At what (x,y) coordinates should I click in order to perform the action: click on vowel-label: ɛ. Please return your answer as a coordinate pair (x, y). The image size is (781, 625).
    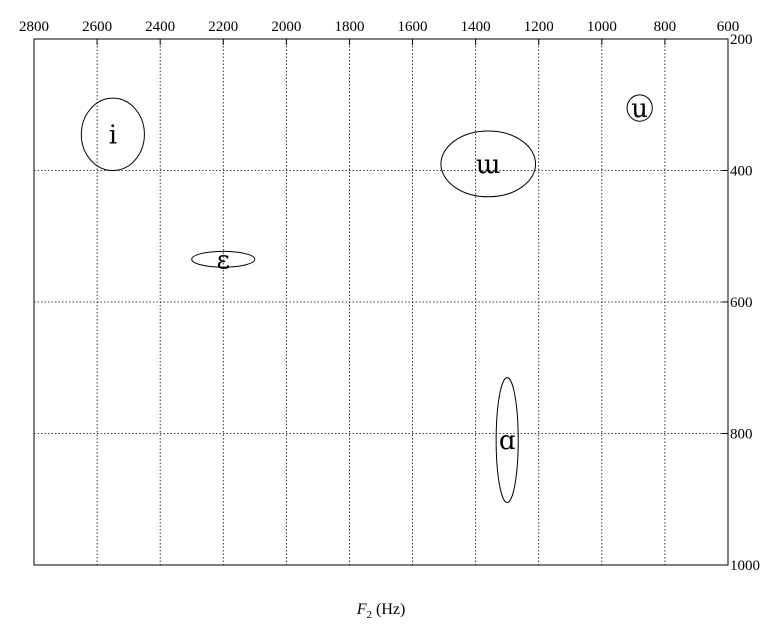
    Looking at the image, I should click on (223, 260).